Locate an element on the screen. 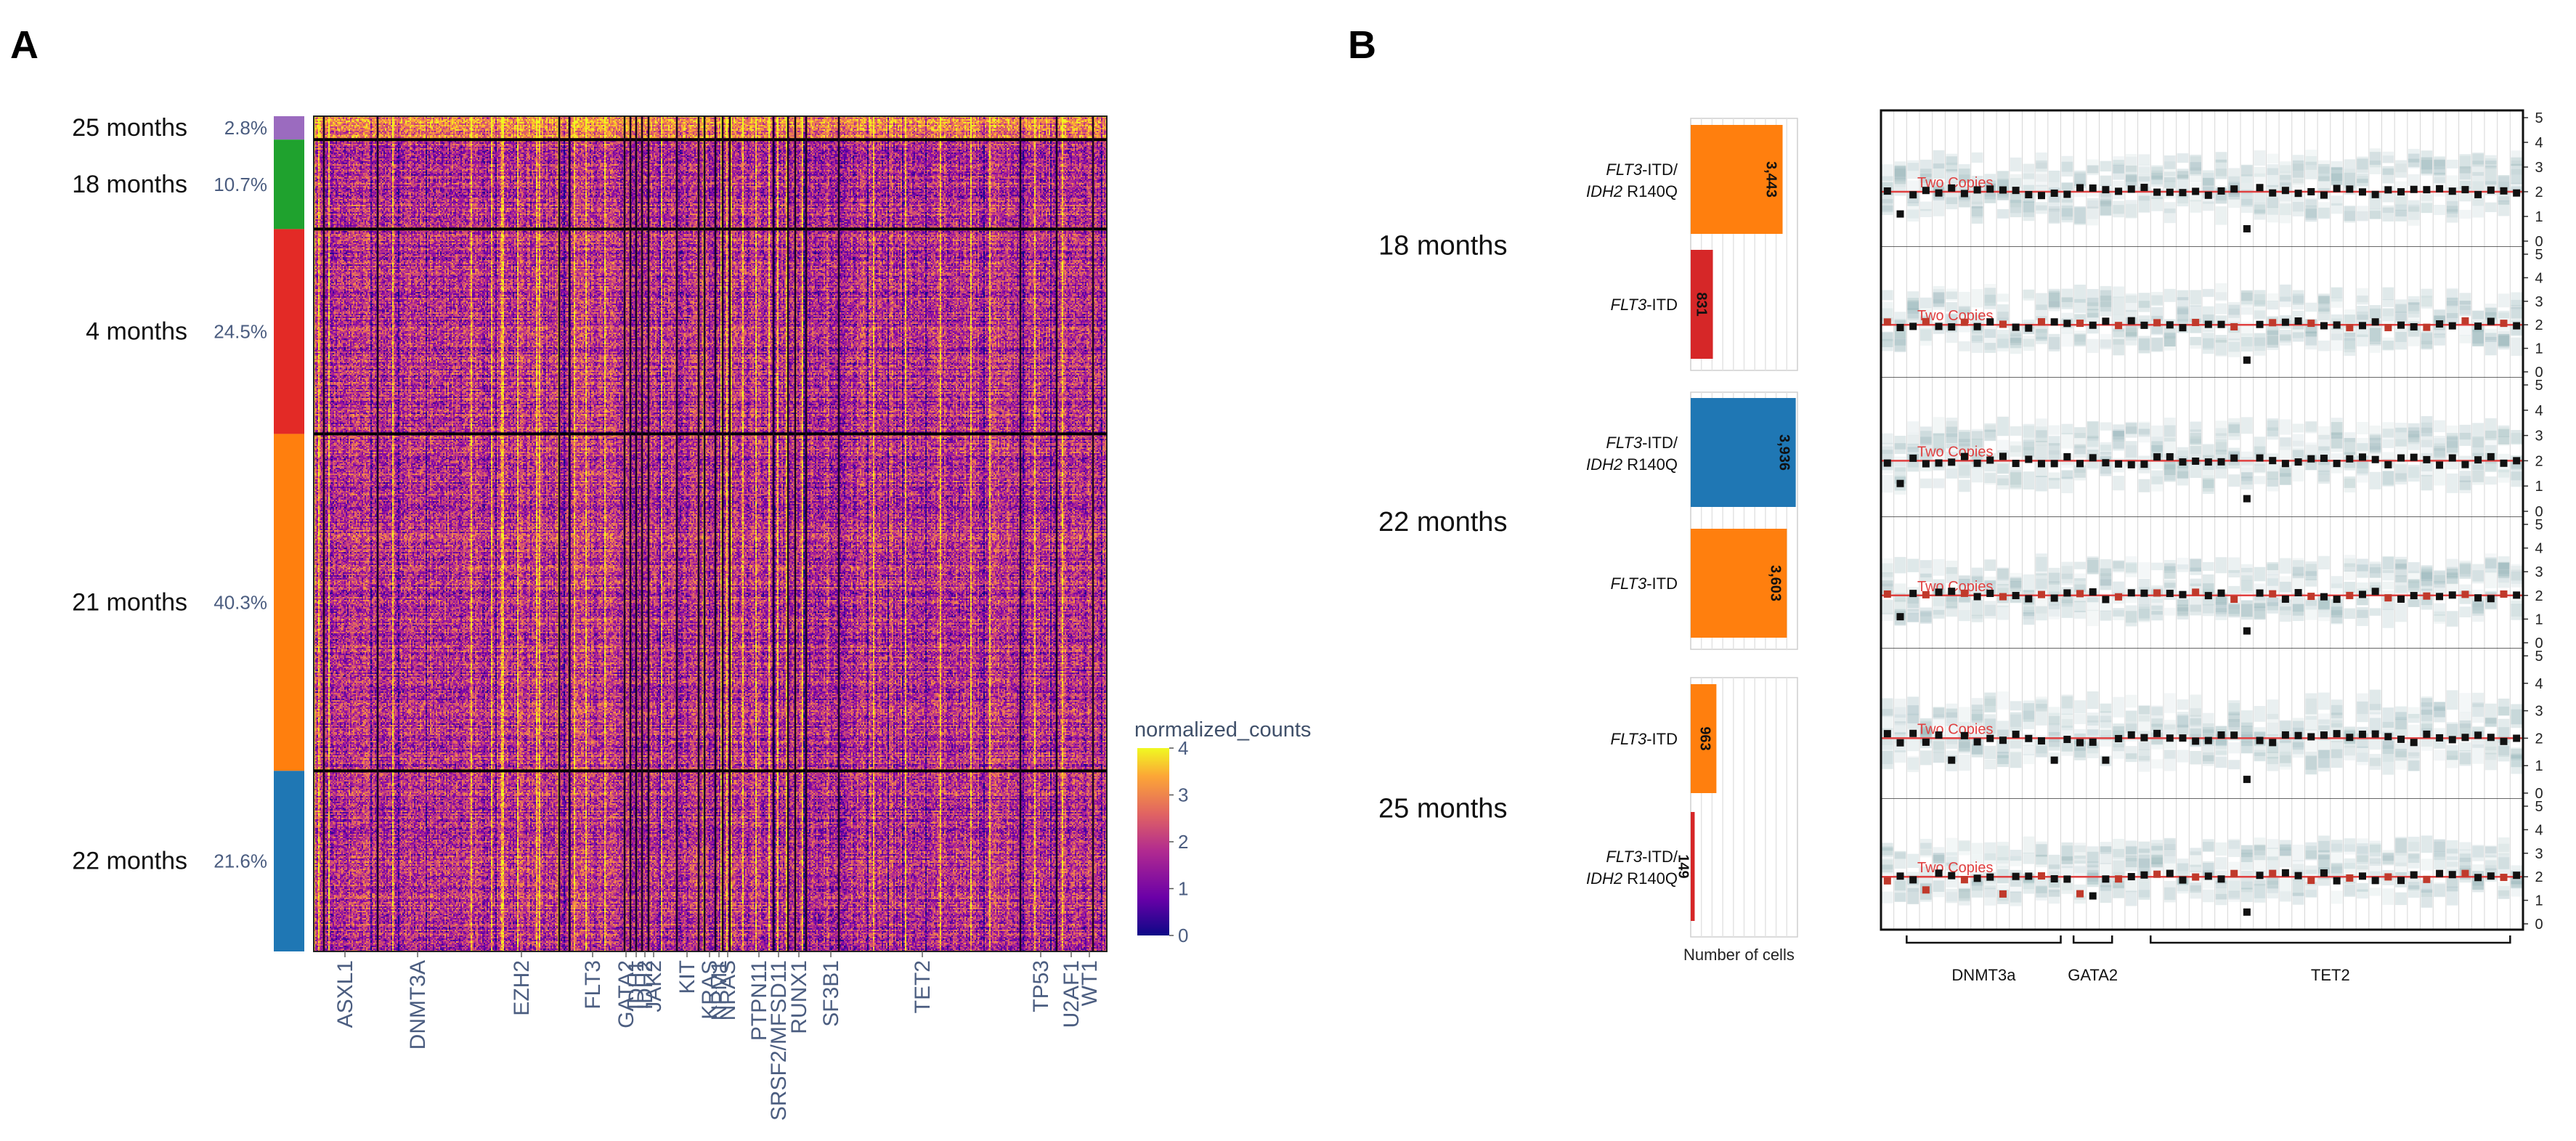 This screenshot has width=2576, height=1141. cluster-percent: 24.5% is located at coordinates (240, 331).